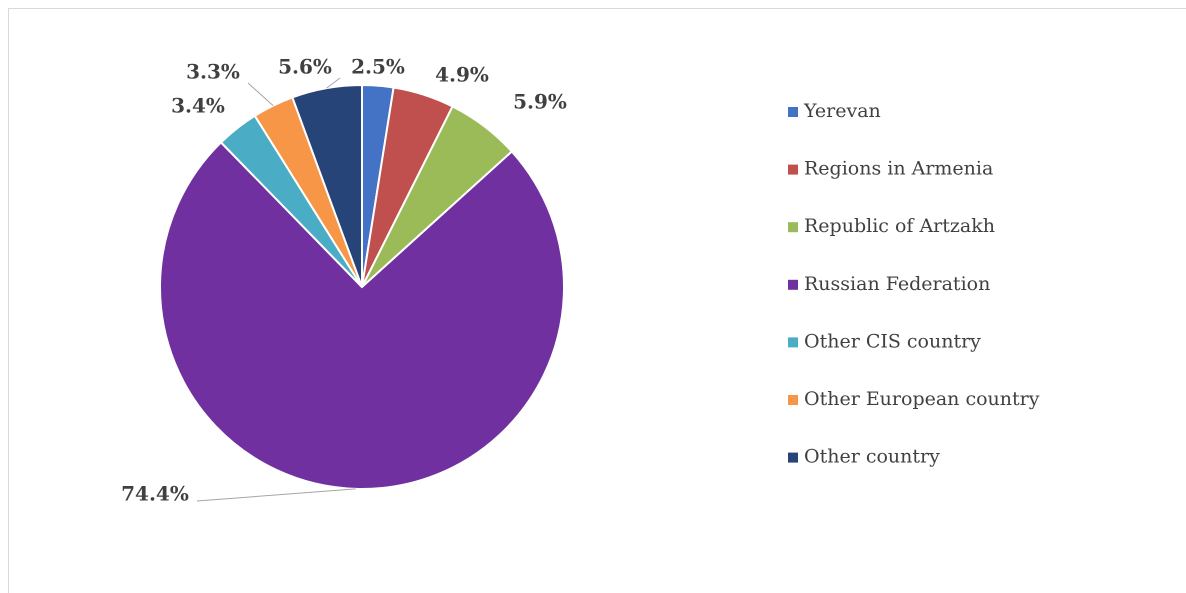 This screenshot has height=593, width=1186. I want to click on data-label: 3.4%, so click(198, 106).